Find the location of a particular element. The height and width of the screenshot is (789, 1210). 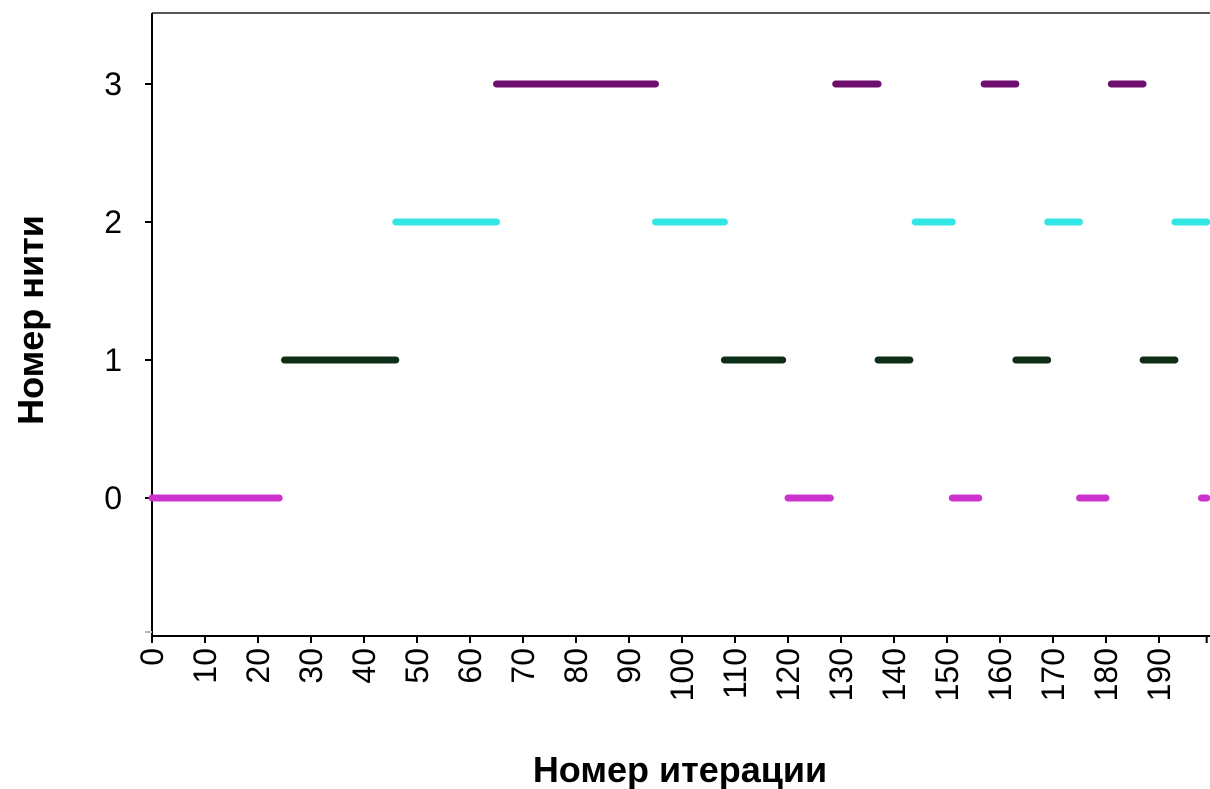

x-tick-label: 160 is located at coordinates (1000, 674).